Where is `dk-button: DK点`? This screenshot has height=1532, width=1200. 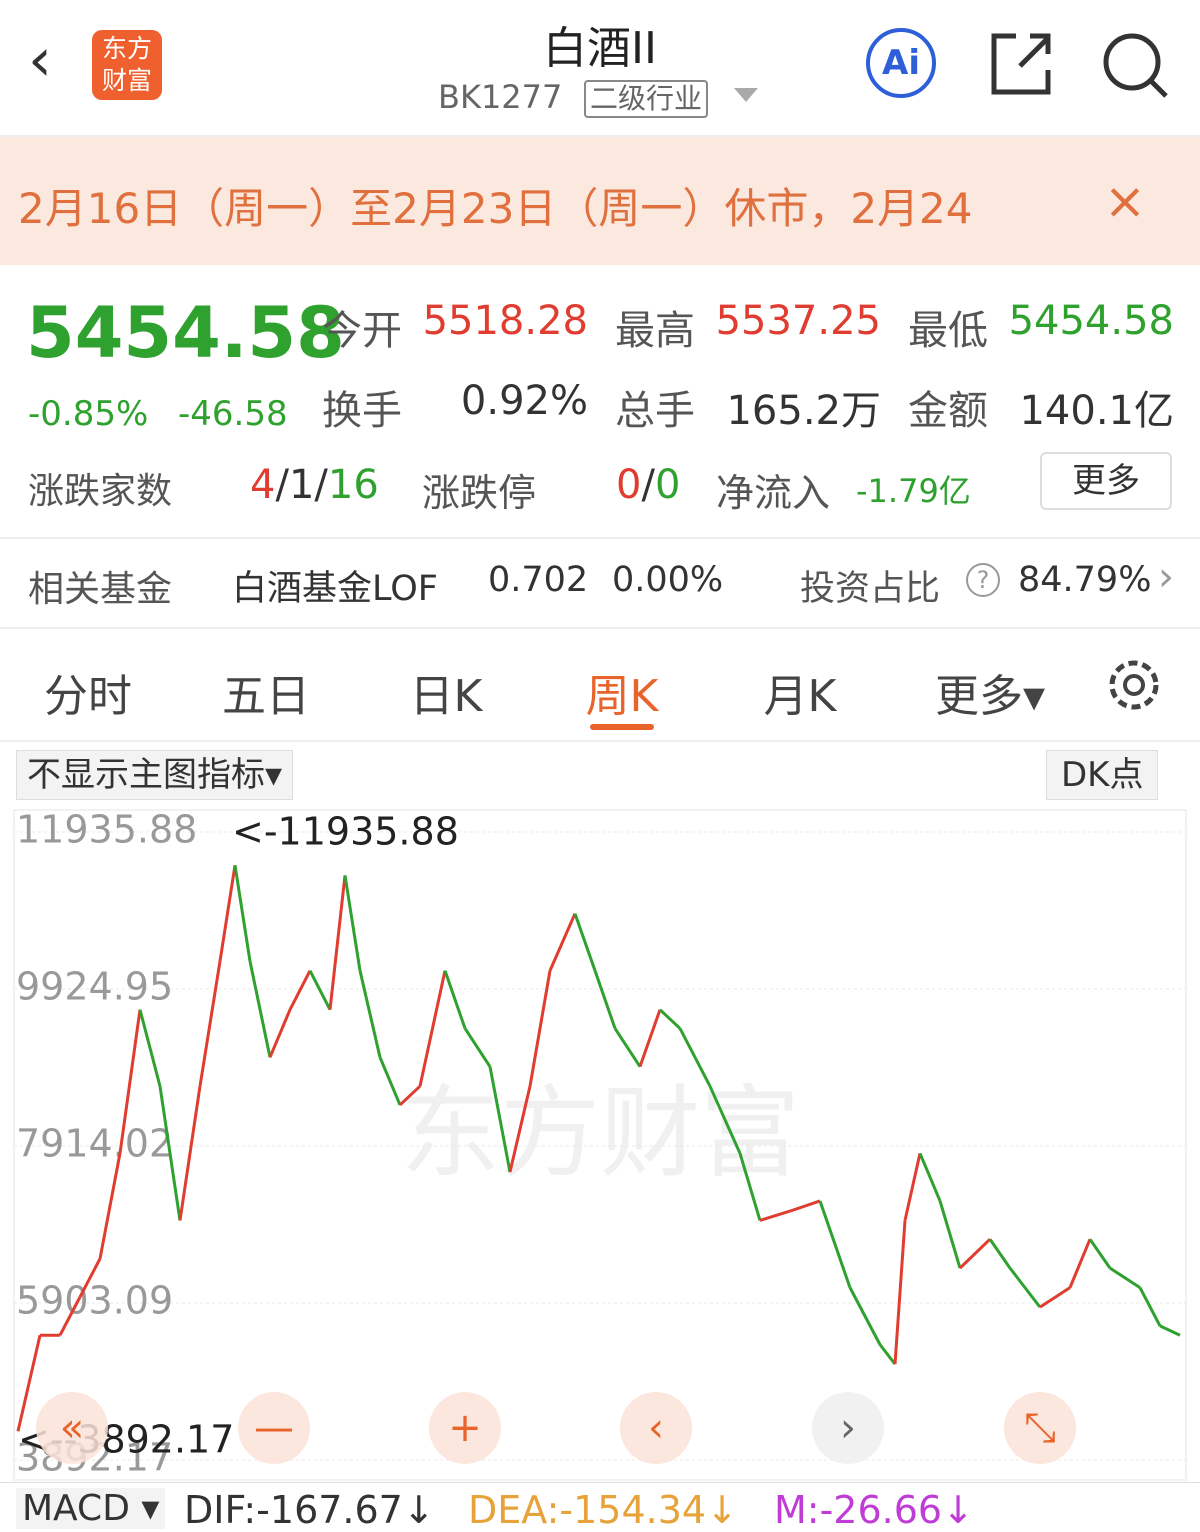
dk-button: DK点 is located at coordinates (1102, 775).